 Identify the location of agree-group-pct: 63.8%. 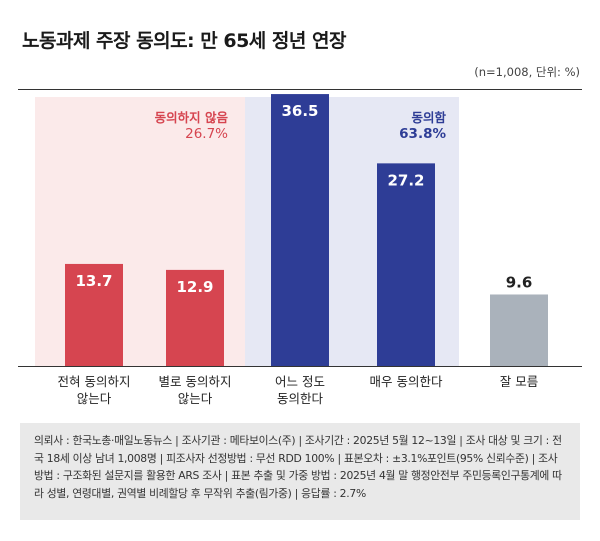
(422, 134).